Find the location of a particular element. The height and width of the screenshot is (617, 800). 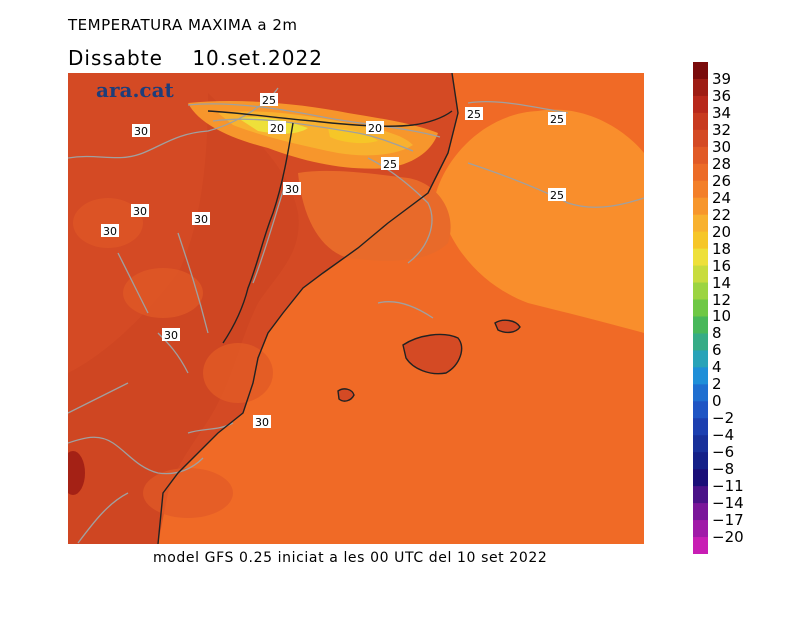

colorbar-tick-label: 32 is located at coordinates (722, 129).